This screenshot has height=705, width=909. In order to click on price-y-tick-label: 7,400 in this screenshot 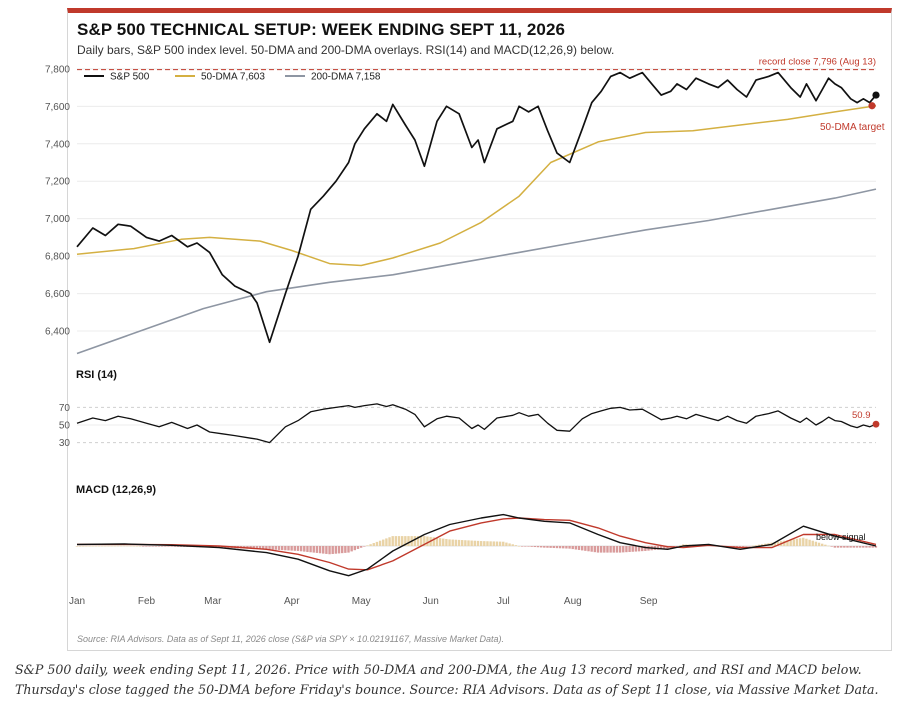, I will do `click(57, 144)`.